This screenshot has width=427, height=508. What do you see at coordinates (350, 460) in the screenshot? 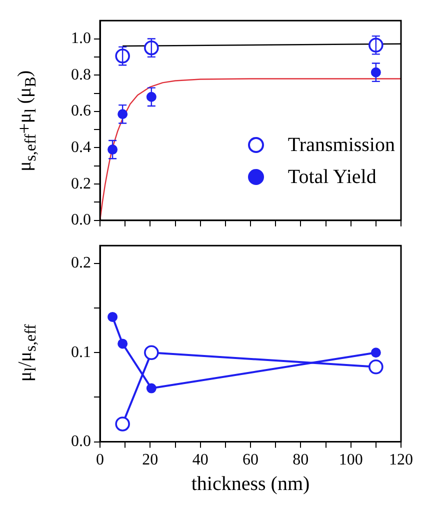
I see `x-tick-label: 100` at bounding box center [350, 460].